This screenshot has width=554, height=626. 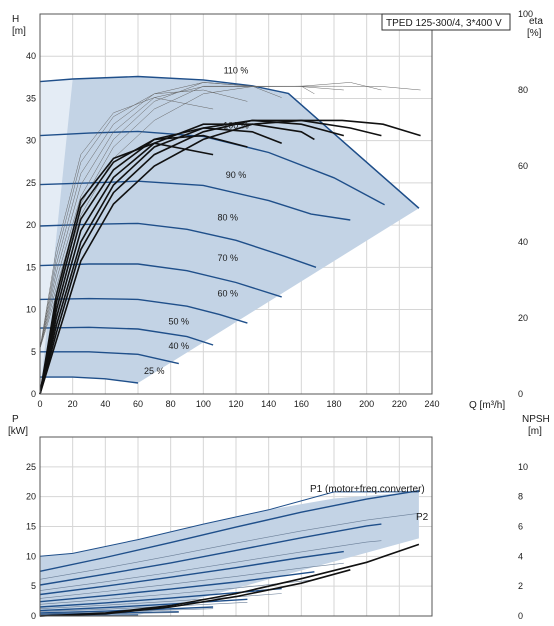 I want to click on p1-curve-label: P1 (motor+freq.converter), so click(x=367, y=489).